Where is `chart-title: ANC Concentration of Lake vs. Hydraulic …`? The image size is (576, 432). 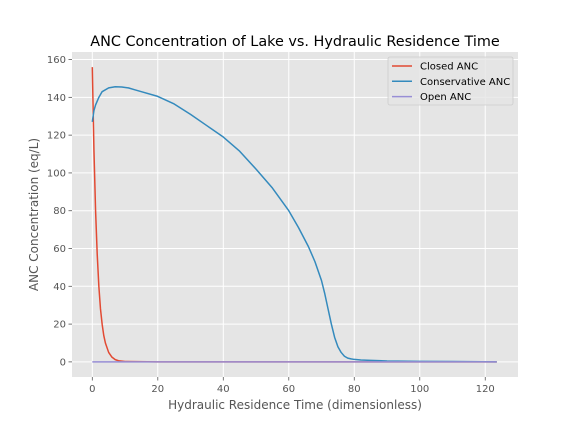
chart-title: ANC Concentration of Lake vs. Hydraulic … is located at coordinates (295, 42).